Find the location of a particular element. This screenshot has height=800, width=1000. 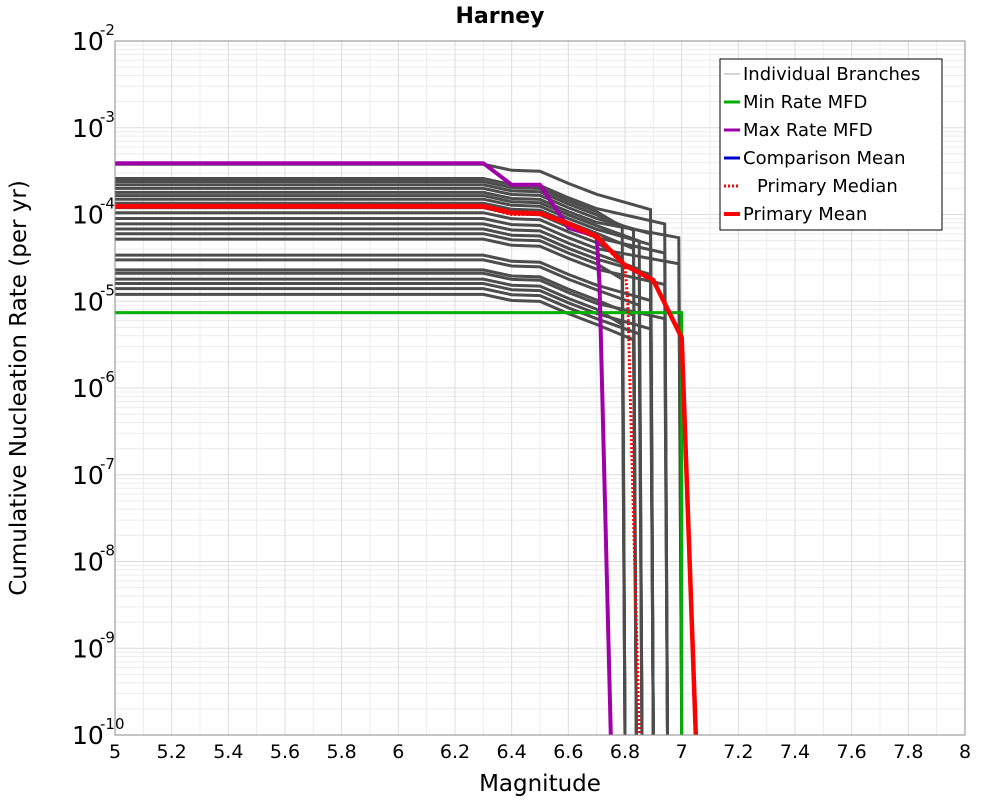

x-tick-label: 7.2 is located at coordinates (738, 752).